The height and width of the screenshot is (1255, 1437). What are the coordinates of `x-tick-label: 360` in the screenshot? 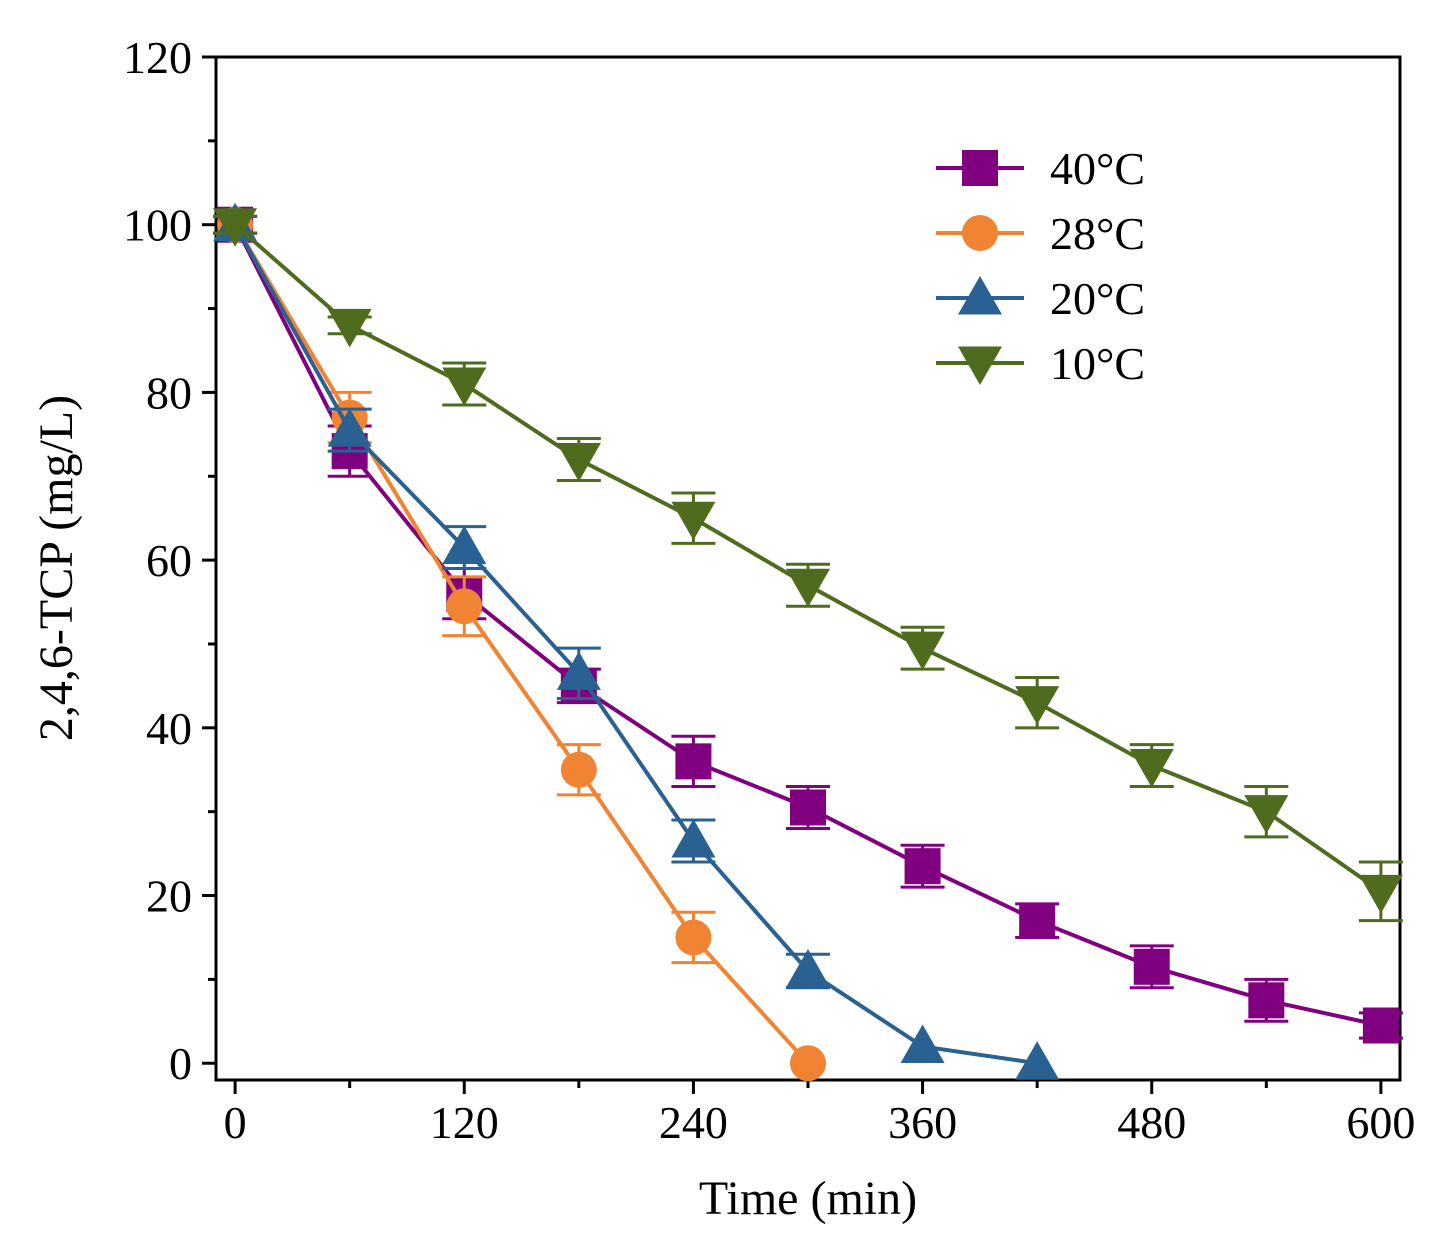 It's located at (922, 1122).